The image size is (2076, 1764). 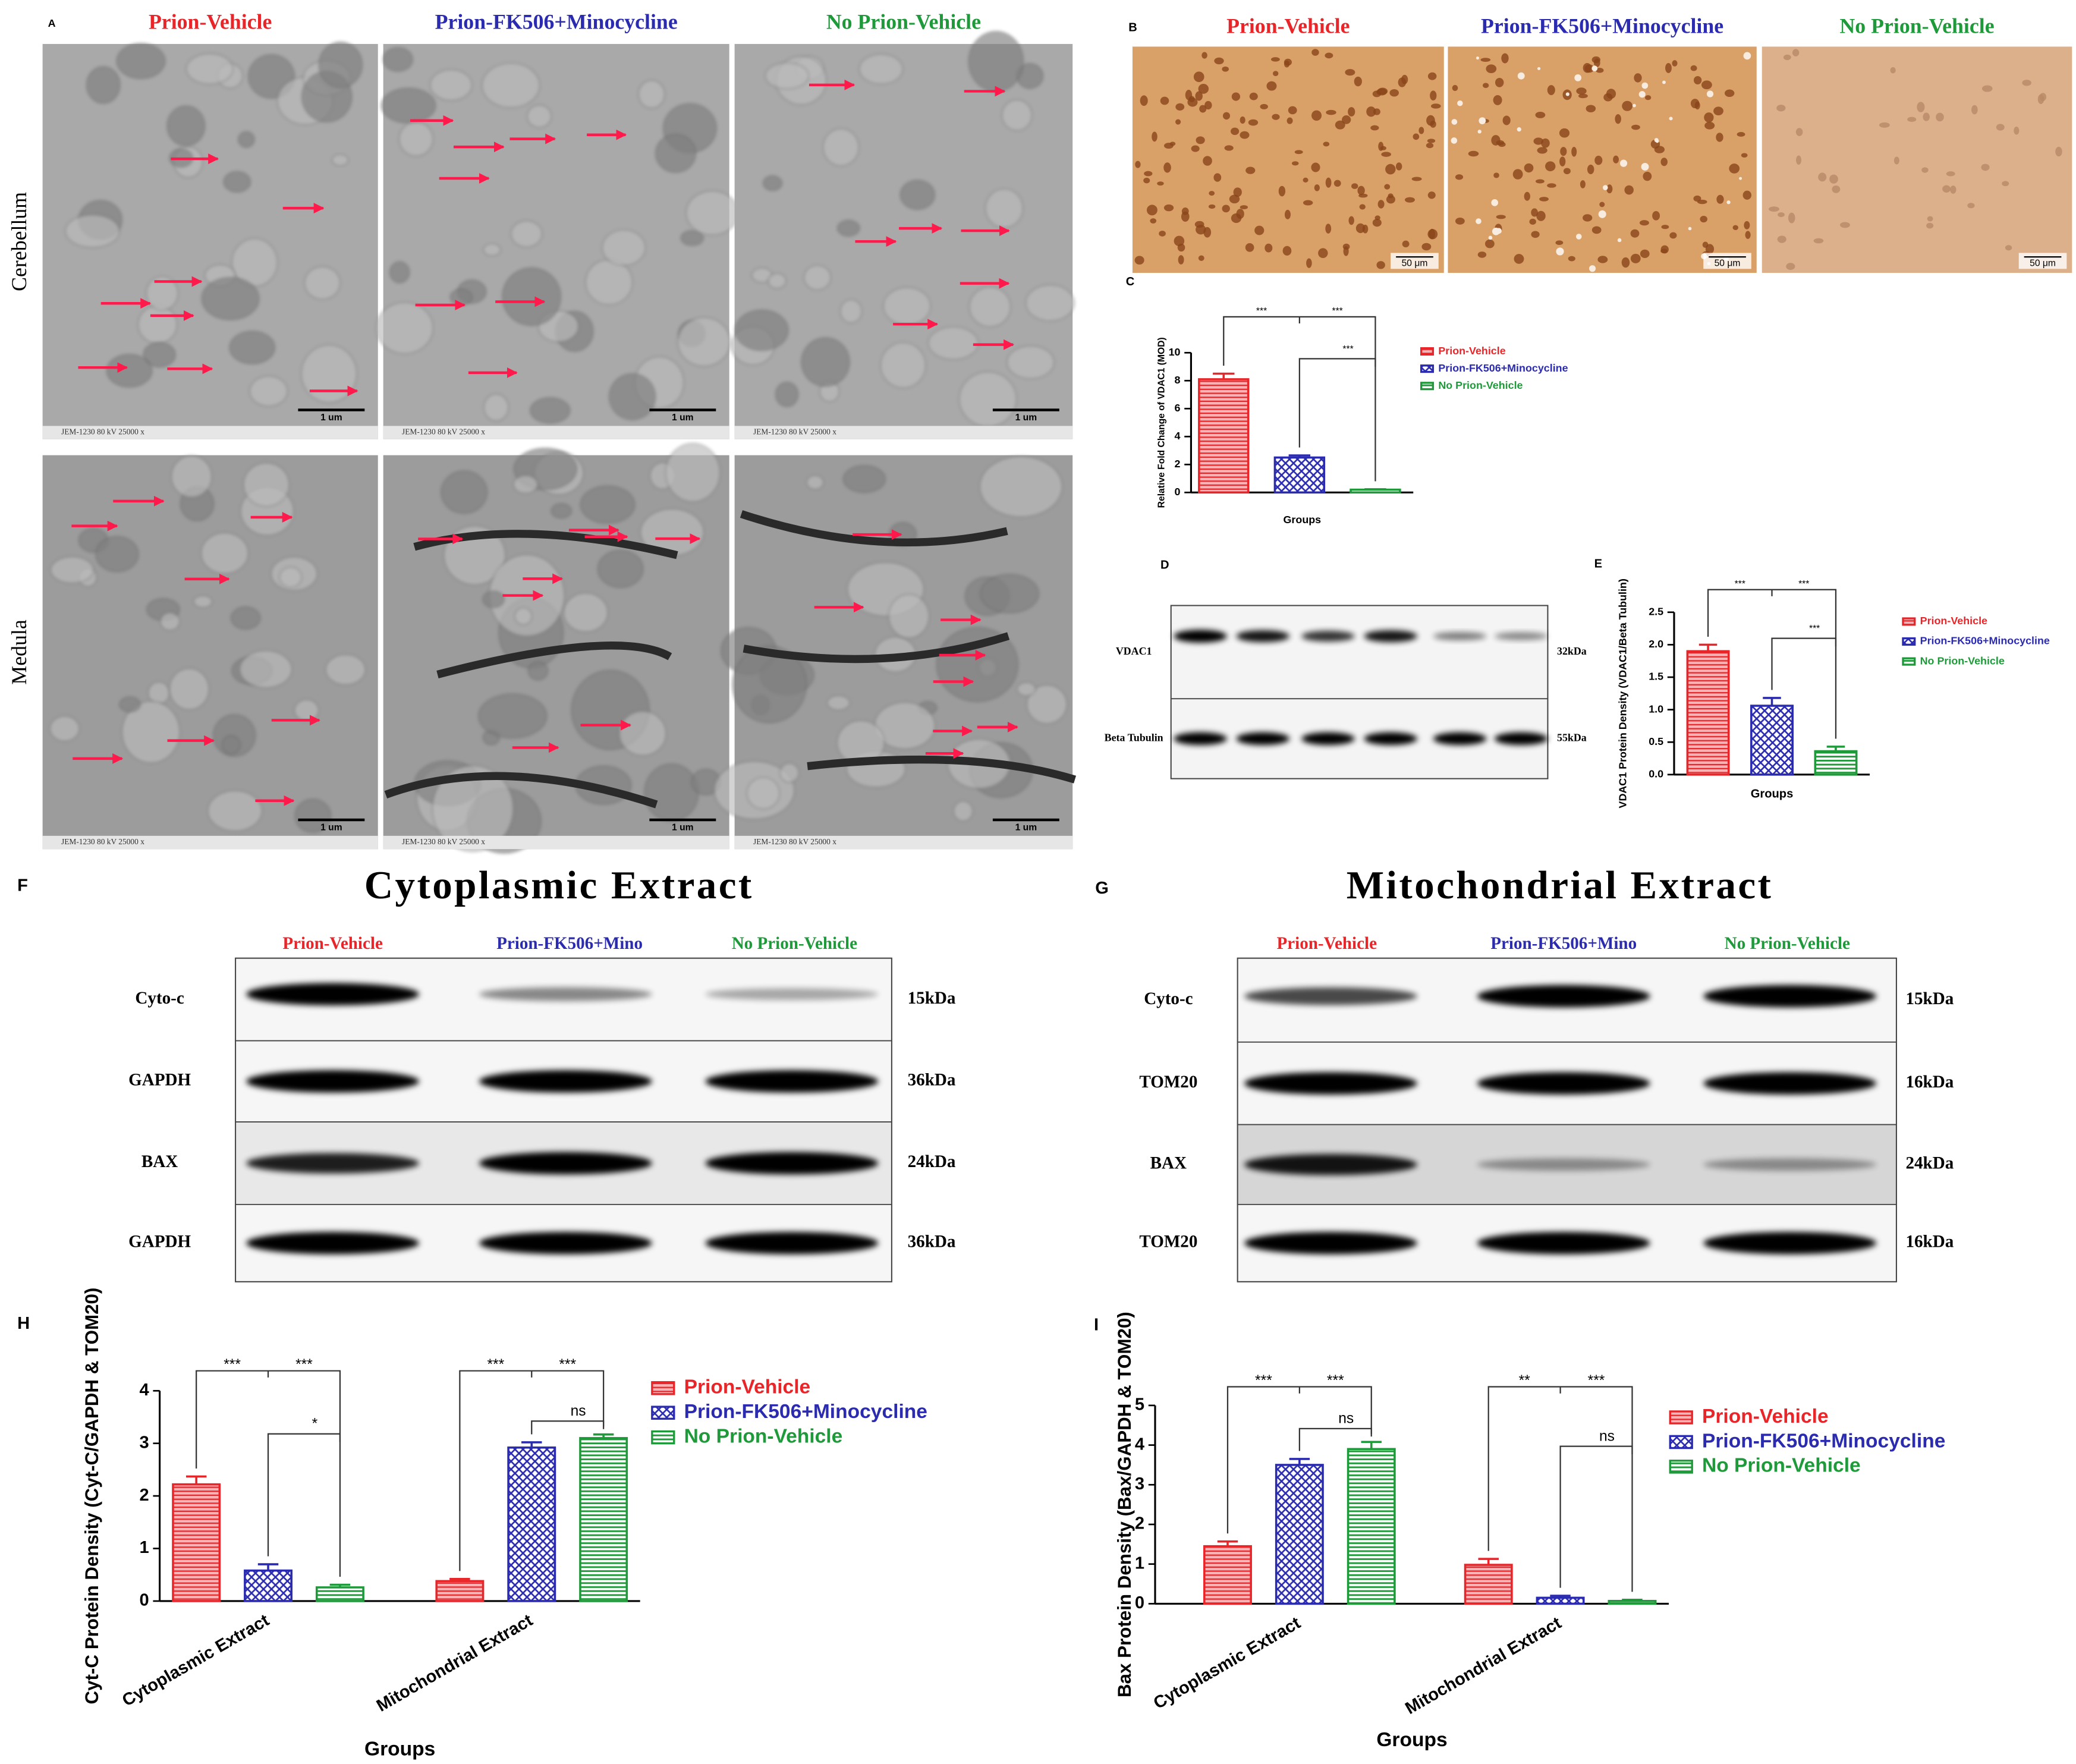 What do you see at coordinates (903, 842) in the screenshot?
I see `caption-strip` at bounding box center [903, 842].